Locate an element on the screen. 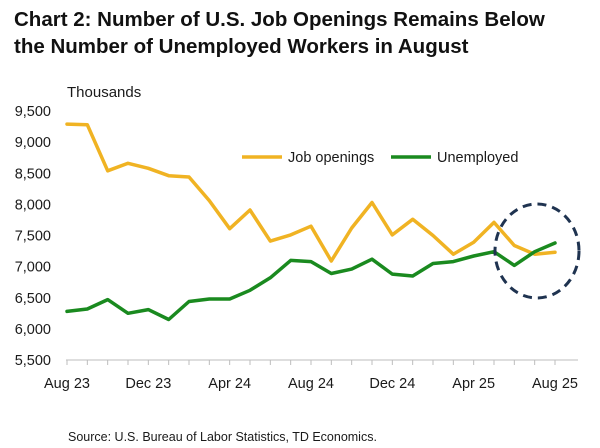  x-tick-label: Apr 25 is located at coordinates (473, 384).